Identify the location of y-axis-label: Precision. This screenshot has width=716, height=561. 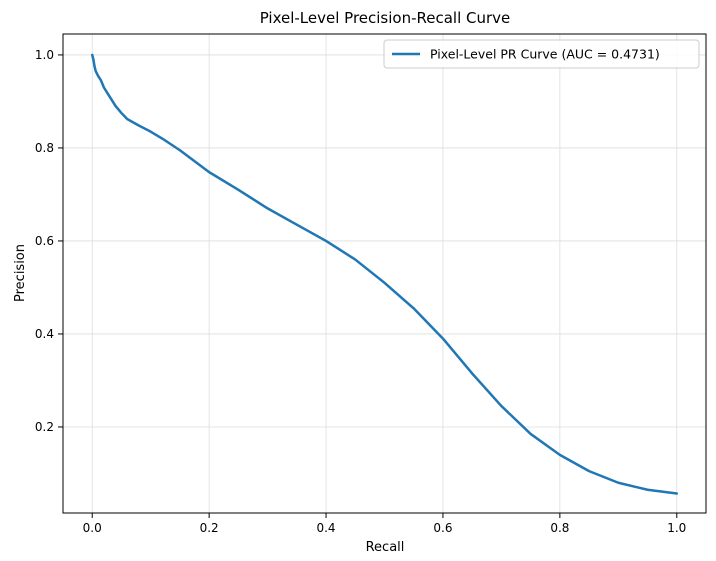
(20, 273).